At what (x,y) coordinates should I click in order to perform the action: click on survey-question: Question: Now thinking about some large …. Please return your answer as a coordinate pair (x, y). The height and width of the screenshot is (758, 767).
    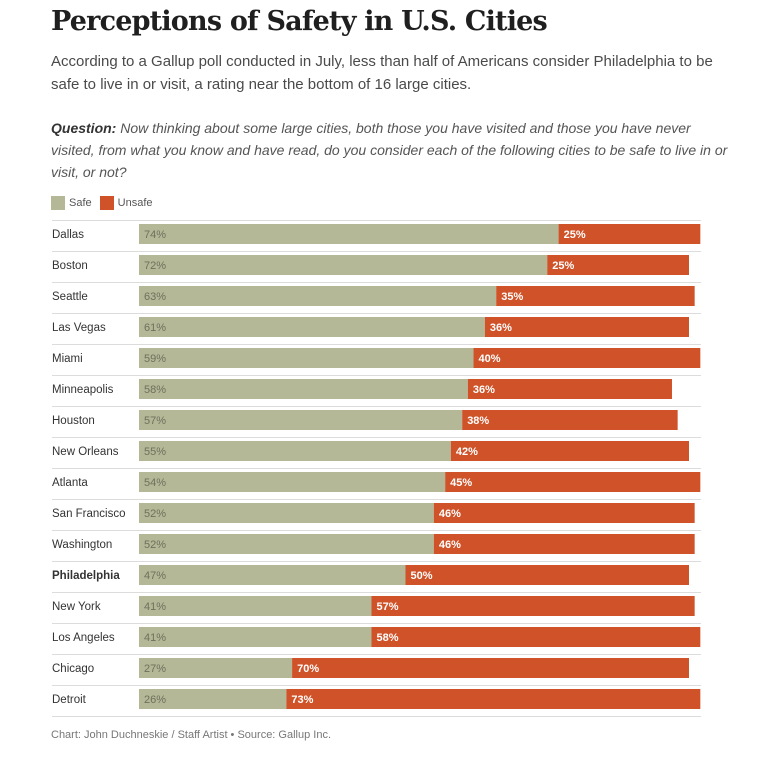
    Looking at the image, I should click on (391, 150).